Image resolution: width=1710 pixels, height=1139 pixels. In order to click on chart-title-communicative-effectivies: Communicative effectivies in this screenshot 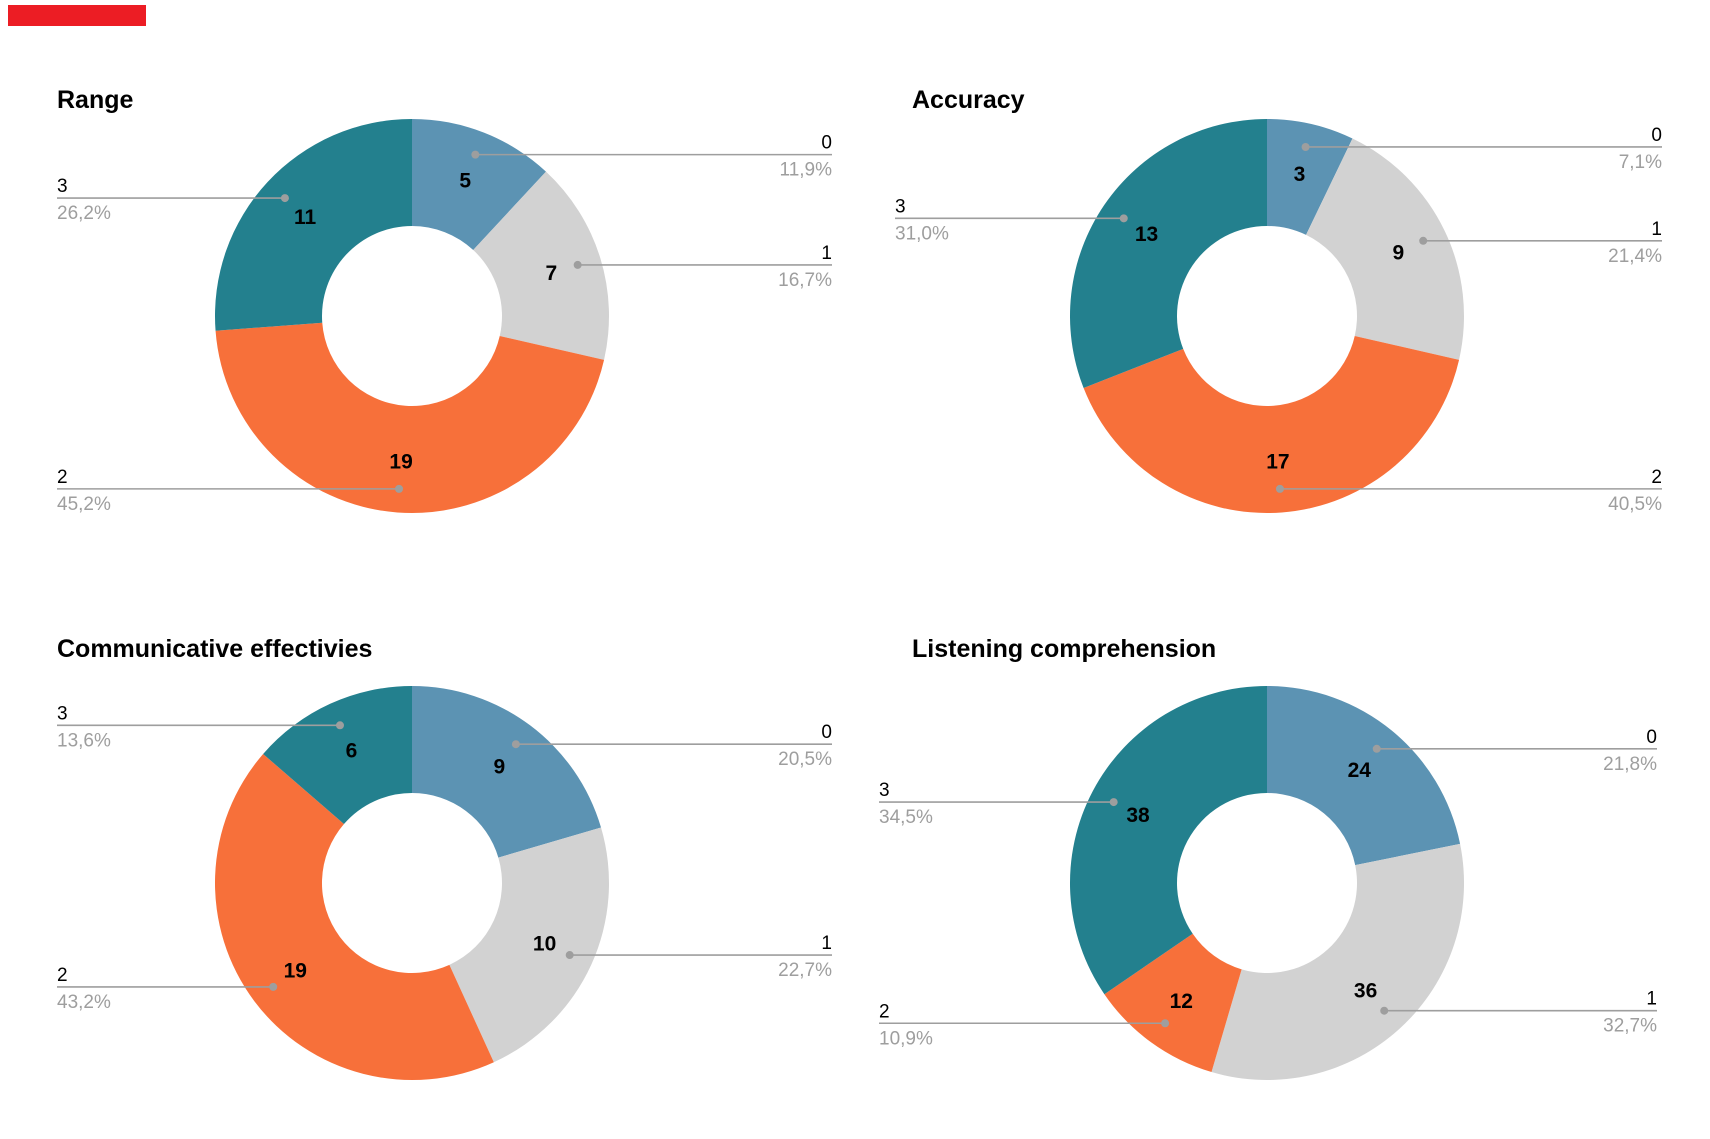, I will do `click(215, 649)`.